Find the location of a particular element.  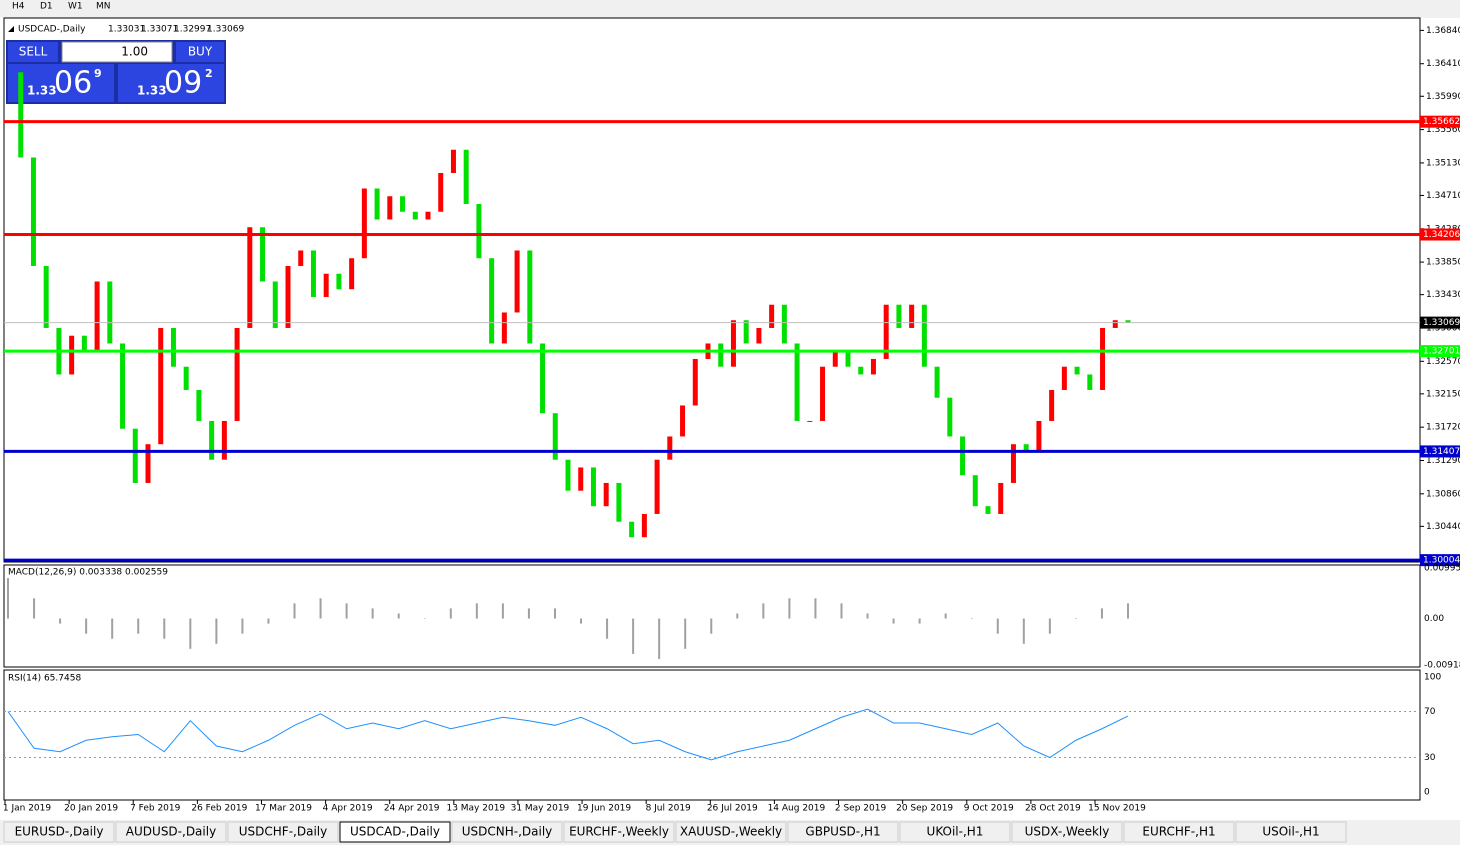

ask-frac: 2 is located at coordinates (209, 73).